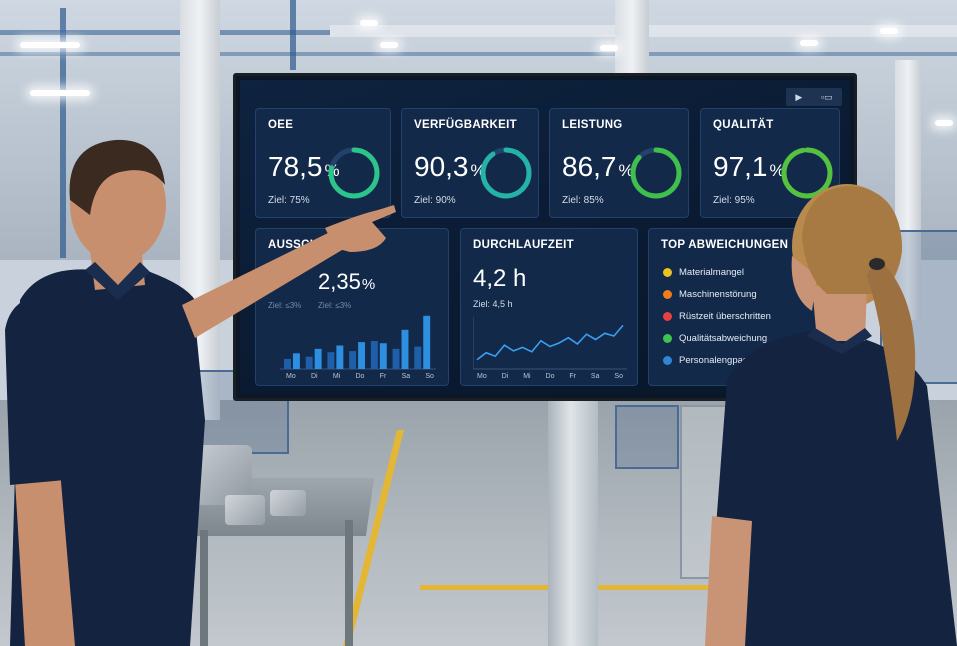 This screenshot has width=957, height=646. Describe the element at coordinates (725, 245) in the screenshot. I see `card-title: TOP ABWEICHUNGEN` at that location.